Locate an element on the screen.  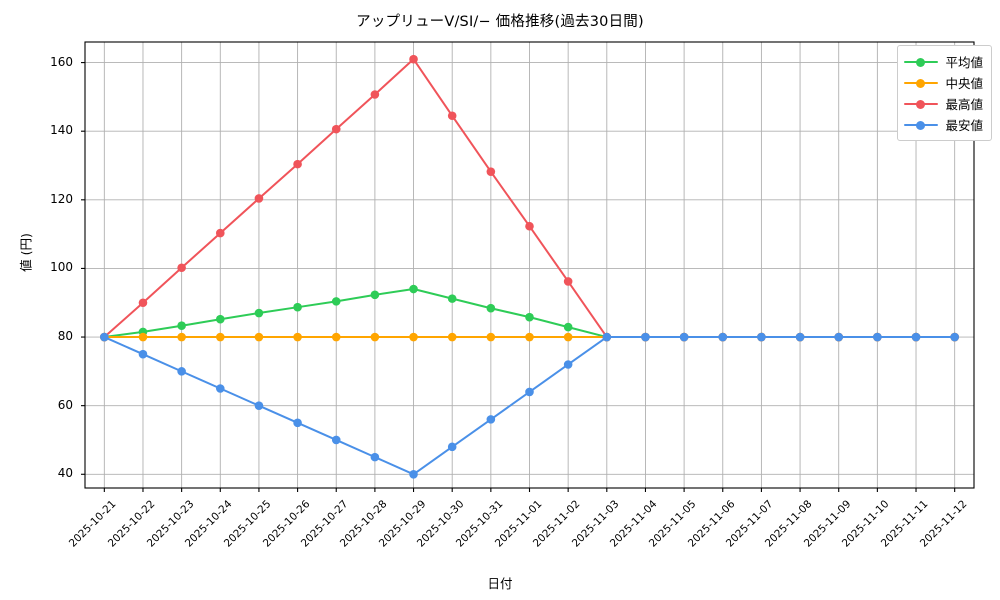
legend-label: 最高値 is located at coordinates (964, 104).